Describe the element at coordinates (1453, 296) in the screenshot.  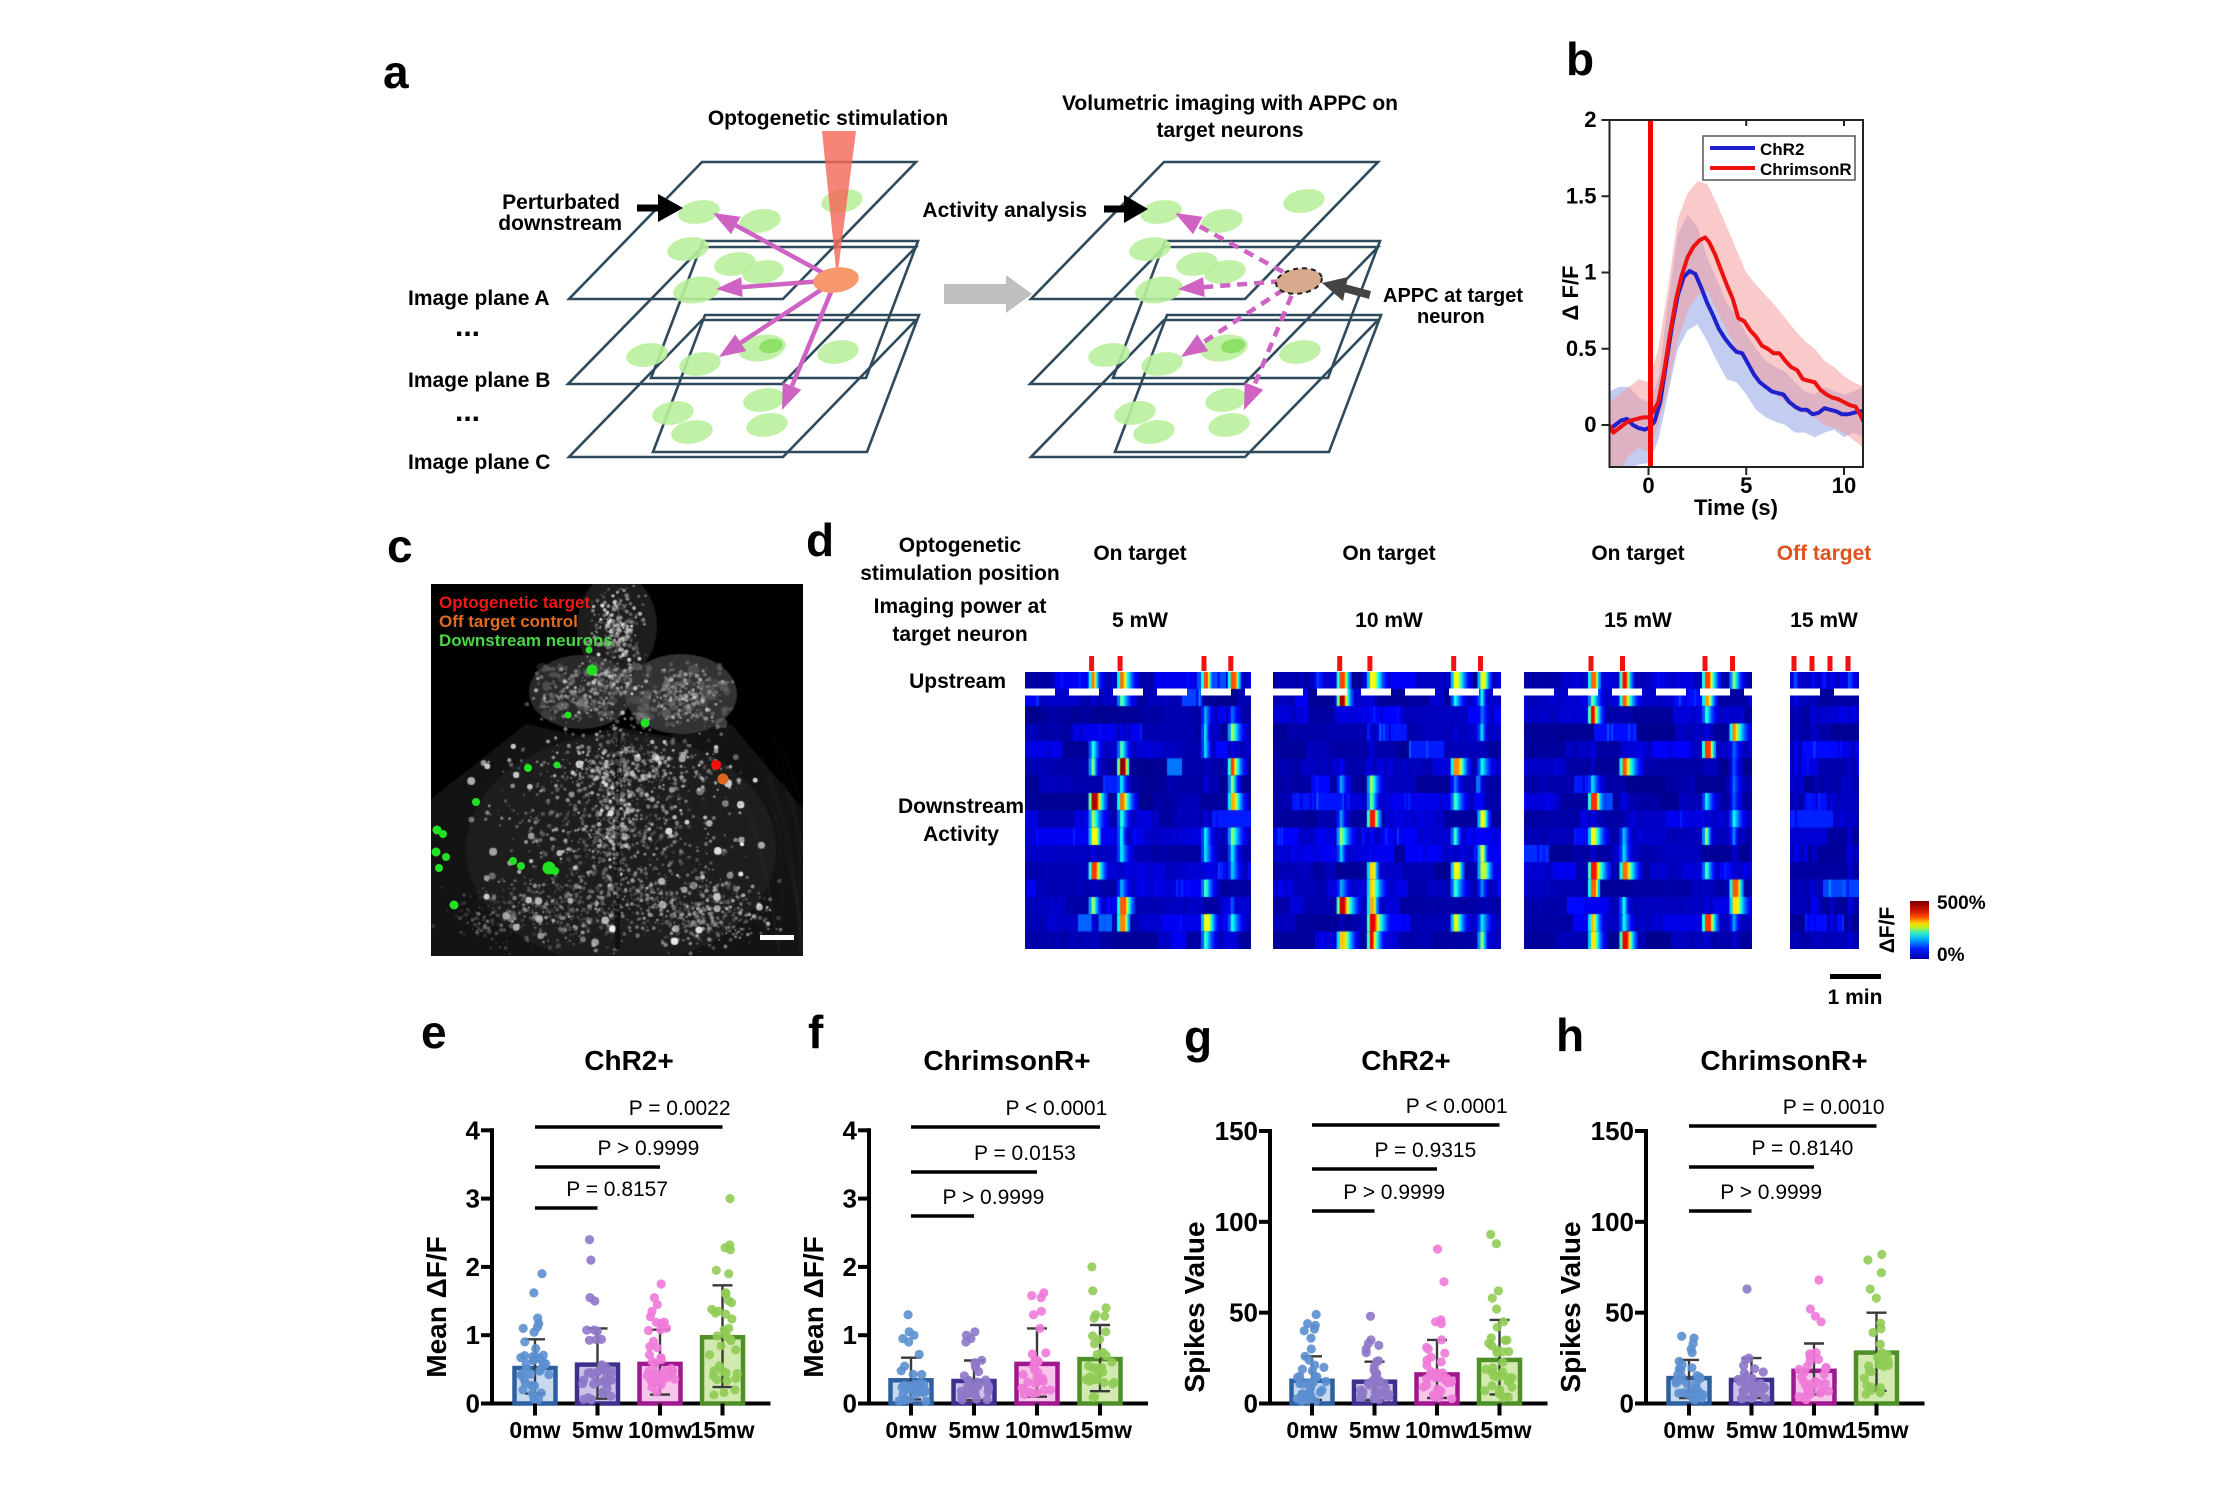
I see `svg-text: APPC at target` at that location.